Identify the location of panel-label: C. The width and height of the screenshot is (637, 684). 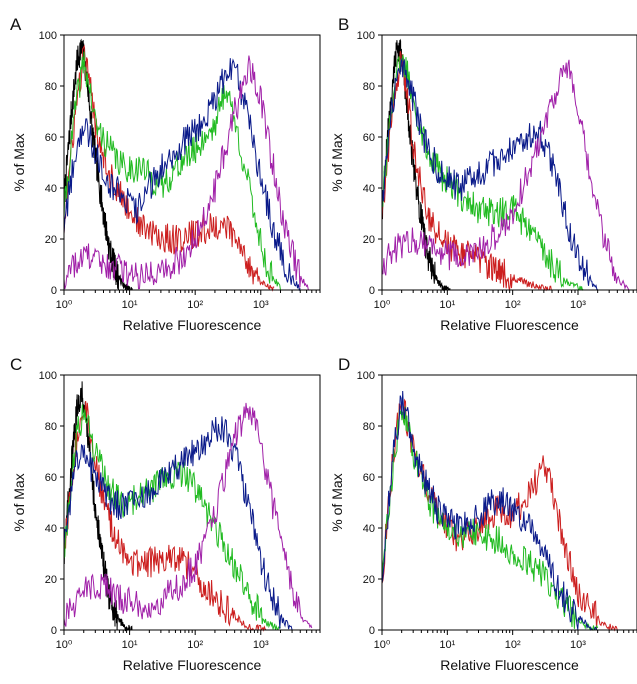
(16, 364).